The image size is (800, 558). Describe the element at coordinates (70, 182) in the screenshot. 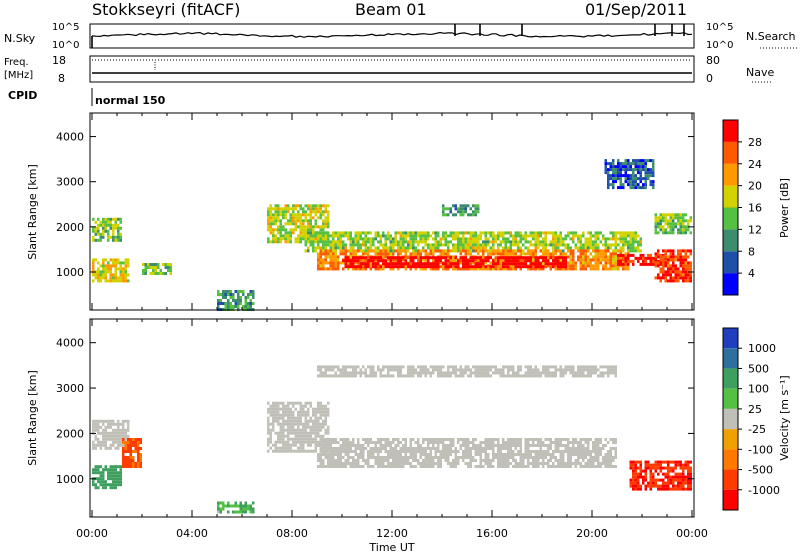

I see `y-tick-label: 3000` at that location.